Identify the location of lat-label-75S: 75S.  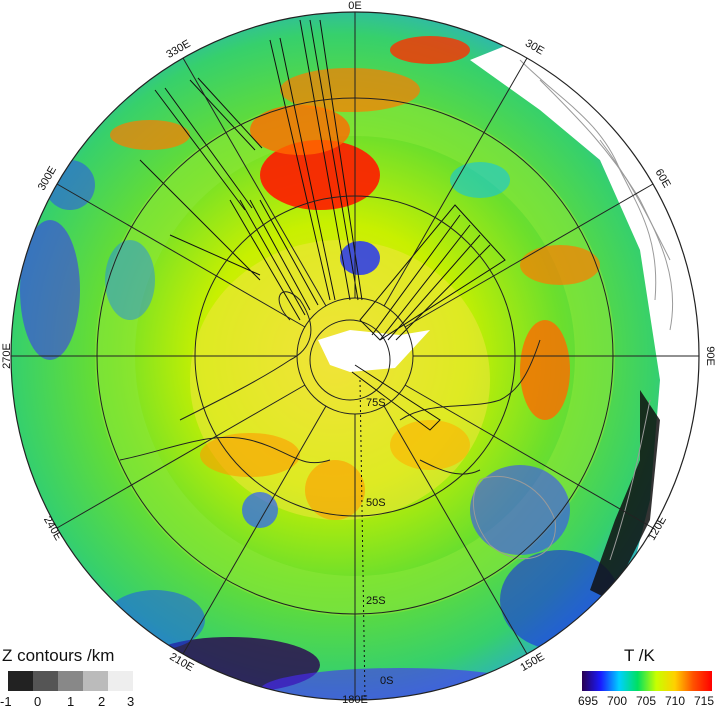
(376, 403).